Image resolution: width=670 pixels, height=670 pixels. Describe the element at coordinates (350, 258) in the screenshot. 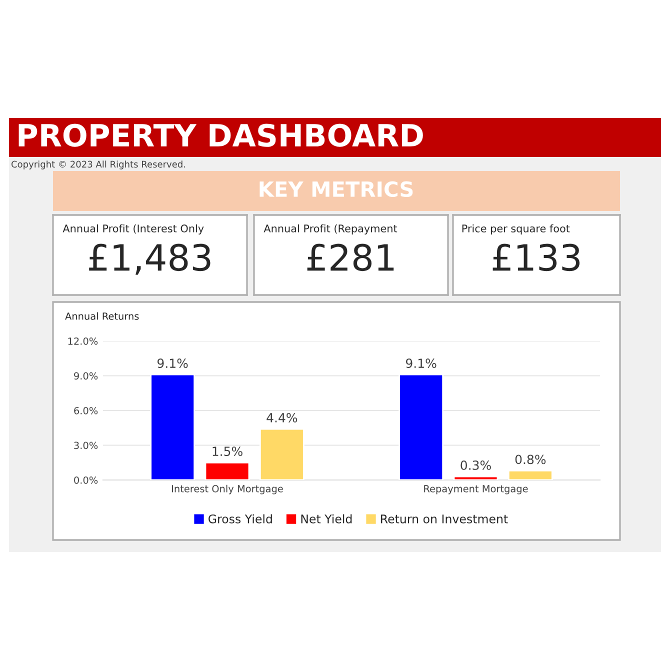

I see `text: £281` at that location.